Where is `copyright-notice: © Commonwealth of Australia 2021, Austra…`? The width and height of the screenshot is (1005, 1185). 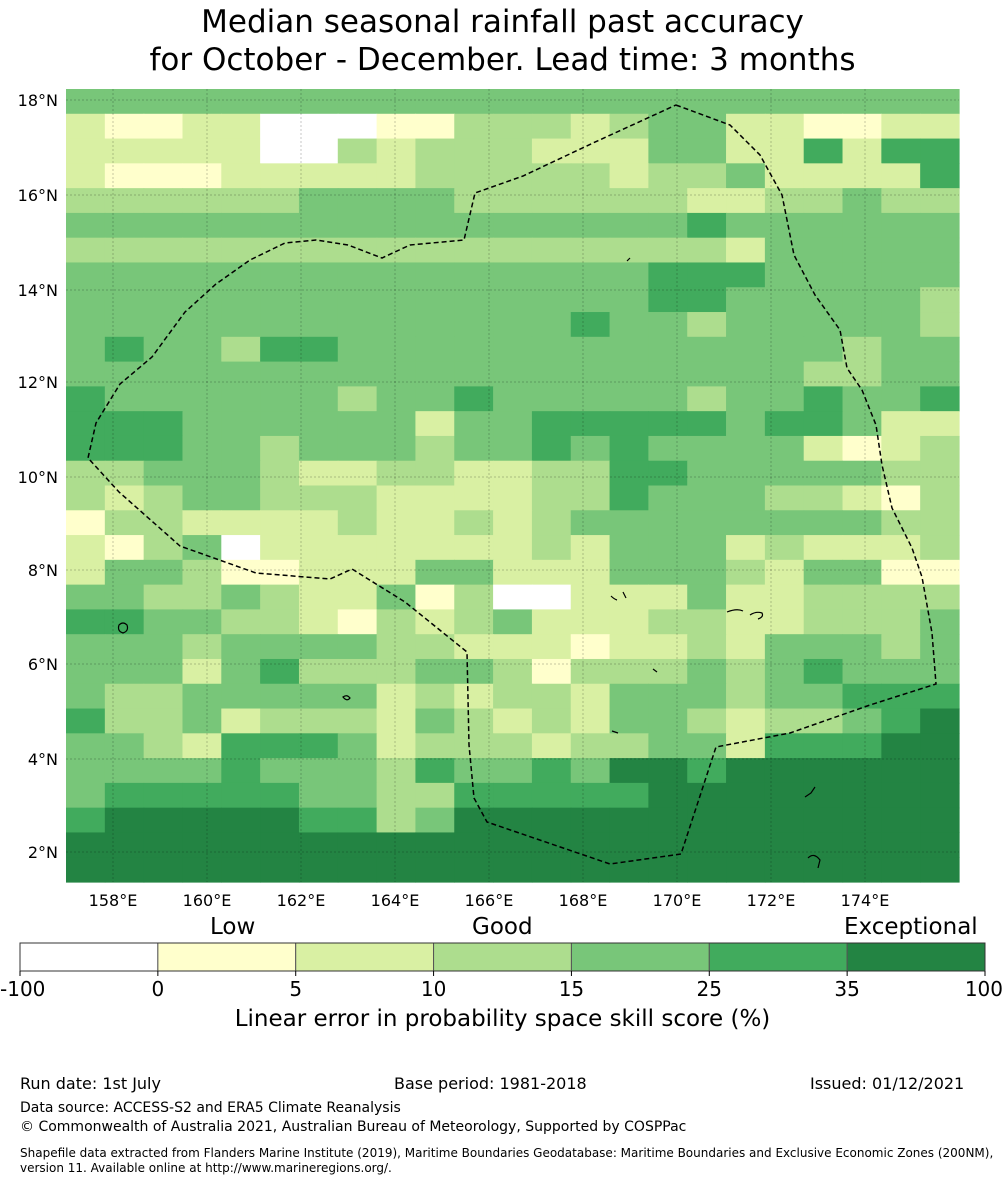 copyright-notice: © Commonwealth of Australia 2021, Austra… is located at coordinates (353, 1127).